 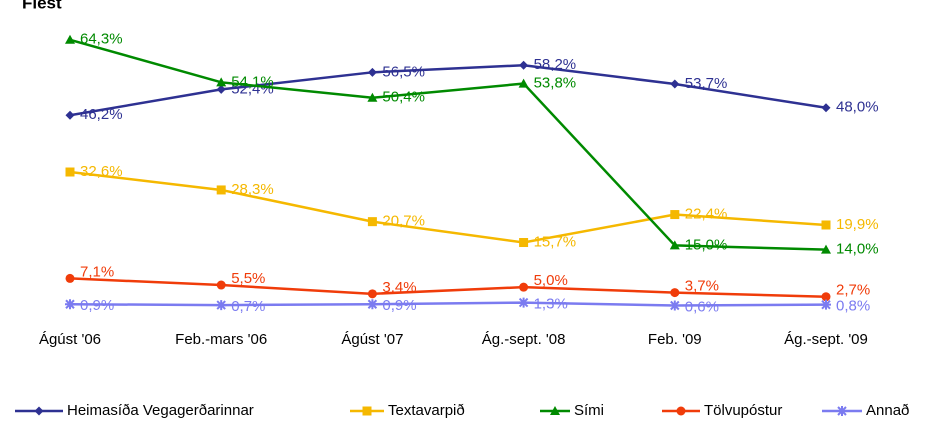 I want to click on data-label: 3,7%, so click(x=702, y=286).